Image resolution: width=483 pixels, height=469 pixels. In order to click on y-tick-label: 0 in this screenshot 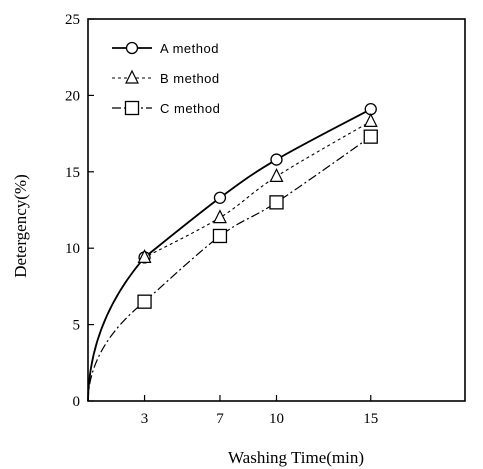, I will do `click(77, 402)`.